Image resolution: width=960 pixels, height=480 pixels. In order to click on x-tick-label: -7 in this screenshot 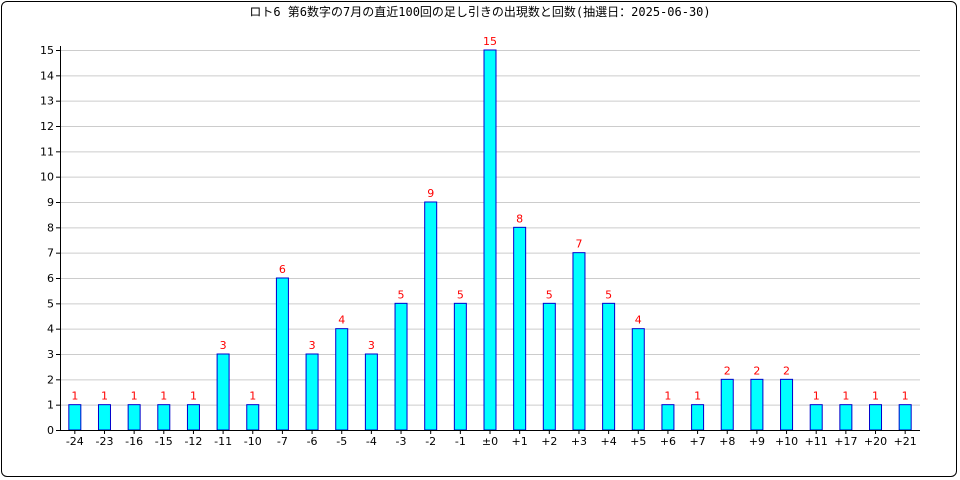, I will do `click(282, 441)`.